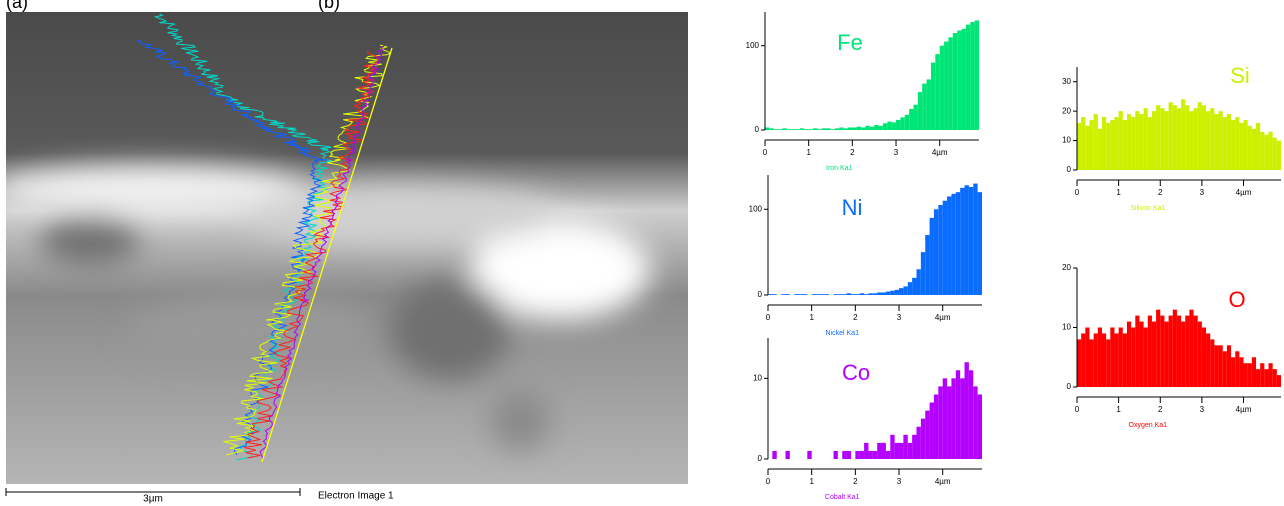  I want to click on y-tick-label: 10, so click(757, 377).